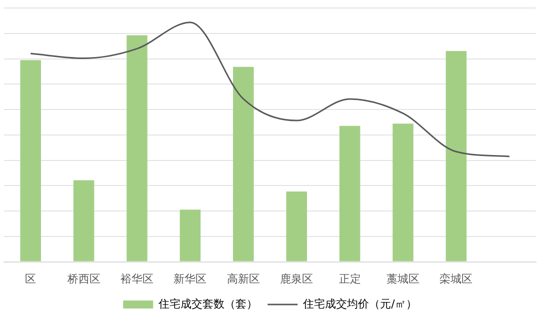 Image resolution: width=540 pixels, height=320 pixels. What do you see at coordinates (30, 279) in the screenshot?
I see `x-tick-label: 区` at bounding box center [30, 279].